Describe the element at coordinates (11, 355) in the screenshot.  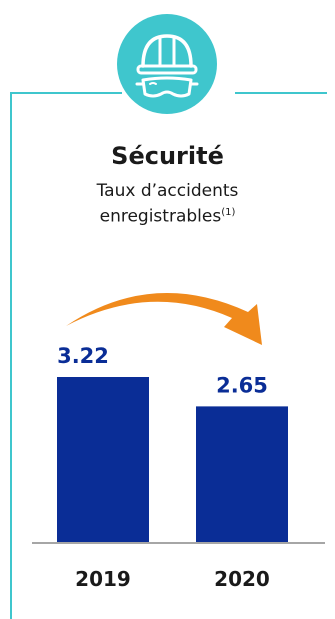
I see `frame-left-line` at that location.